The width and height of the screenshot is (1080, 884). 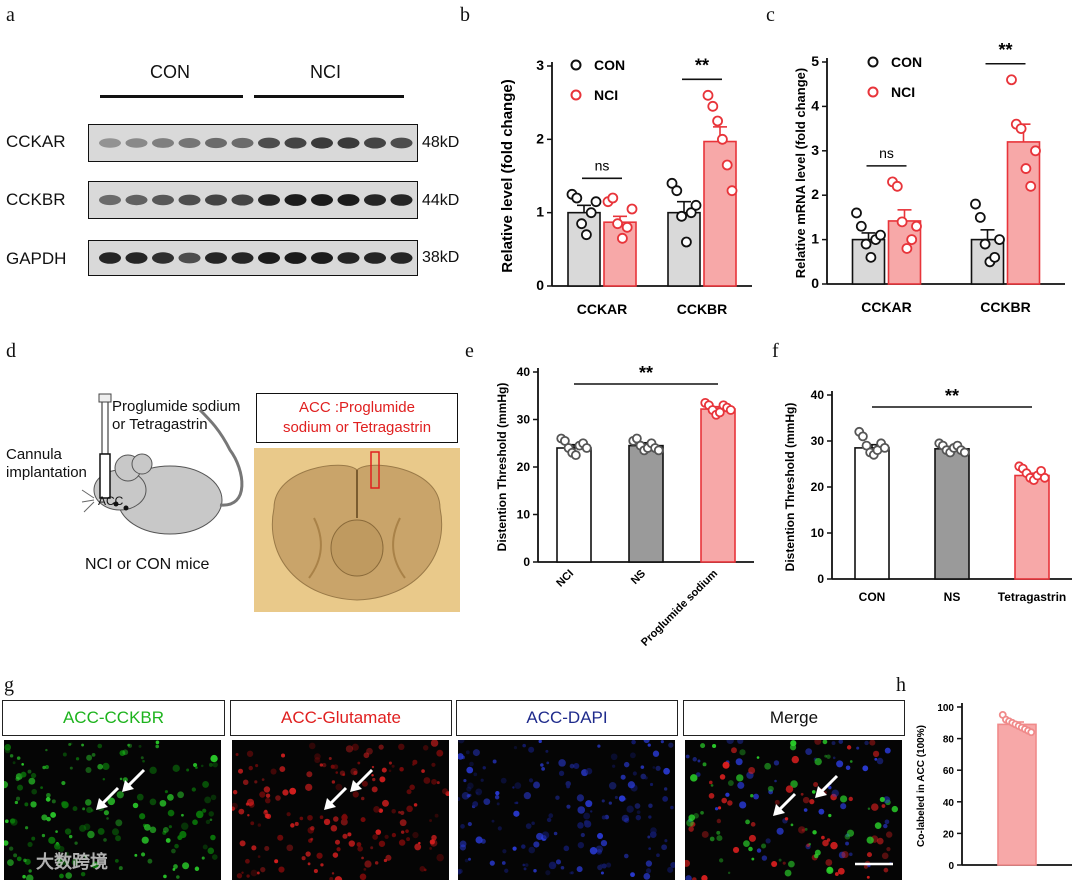 I want to click on y-tick-label: 40, so click(x=818, y=395).